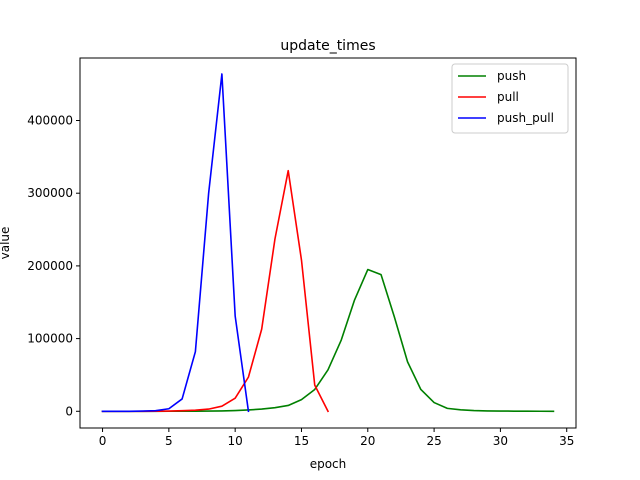 Image resolution: width=640 pixels, height=480 pixels. Describe the element at coordinates (50, 266) in the screenshot. I see `y-tick-label: 200000` at that location.